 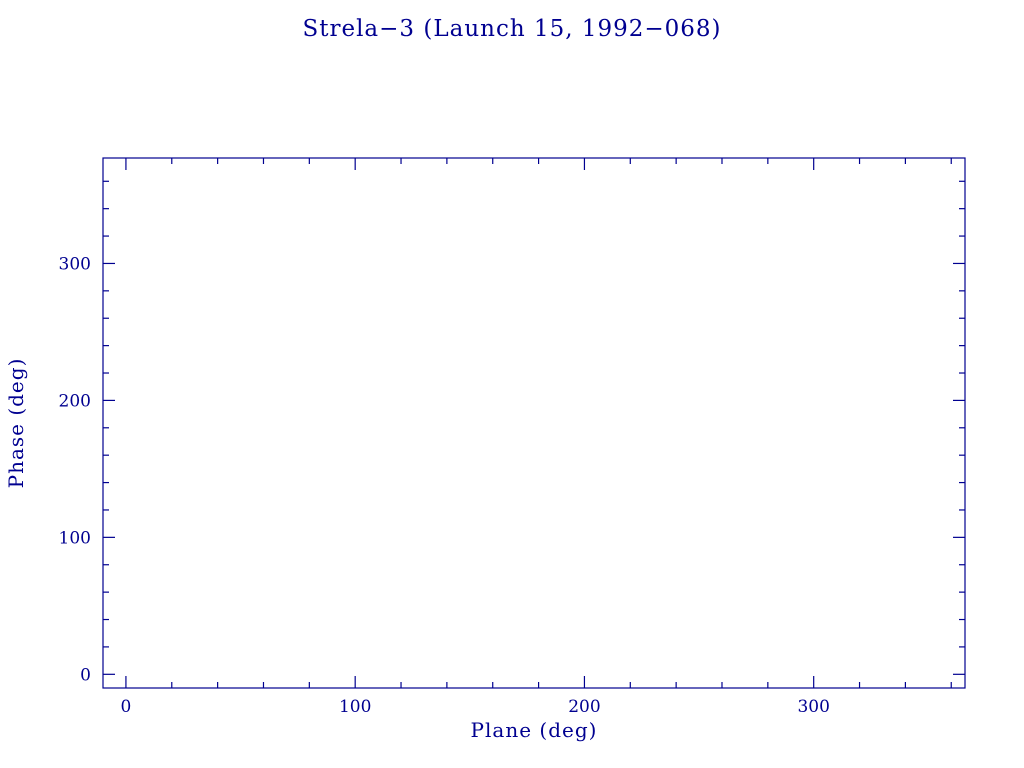 I want to click on x-tick-label: 300, so click(x=813, y=707).